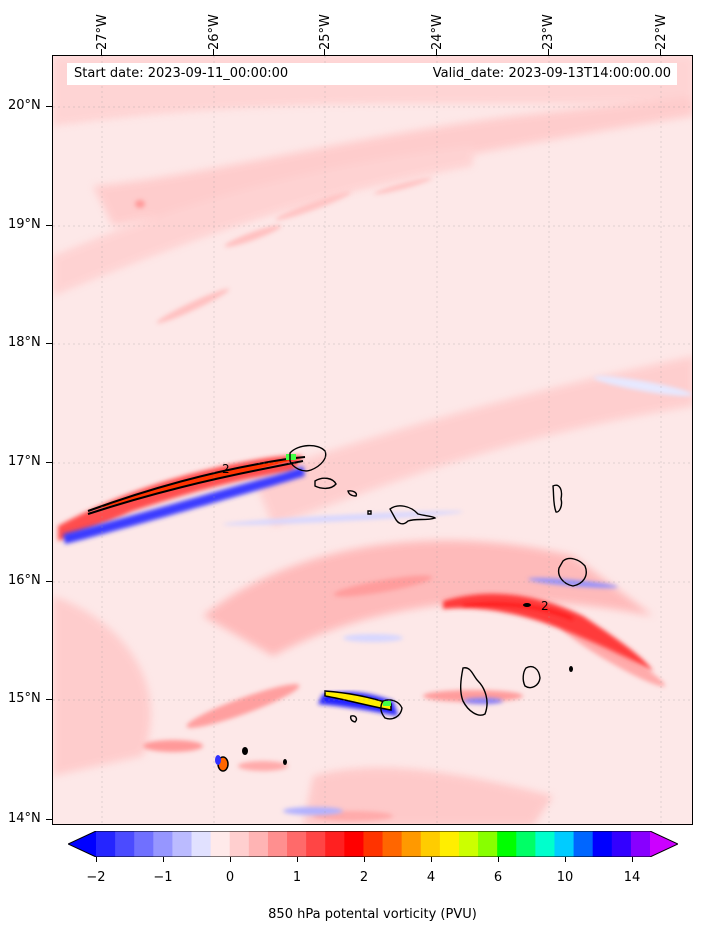 This screenshot has width=703, height=935. I want to click on cb-label-6: 6, so click(498, 877).